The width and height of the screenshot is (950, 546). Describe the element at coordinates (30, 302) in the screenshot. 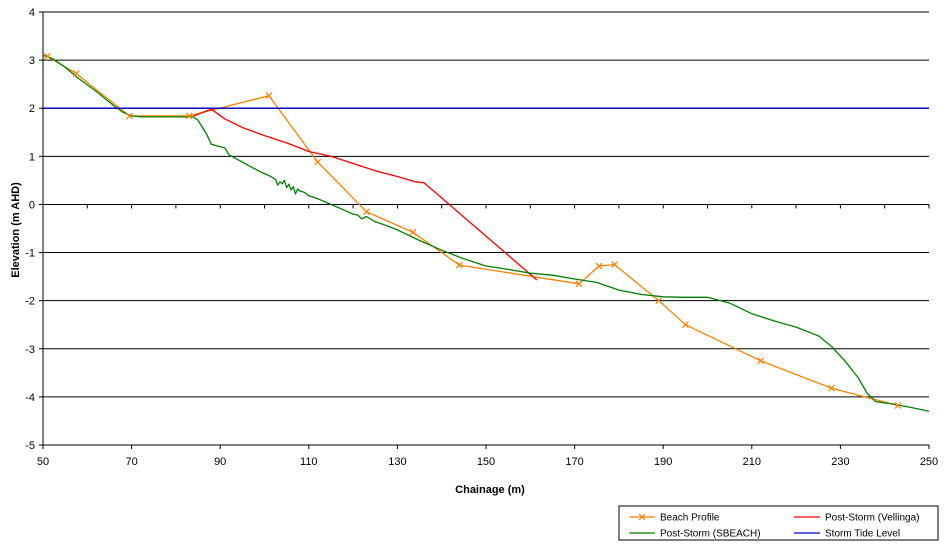

I see `y-tick-label: -2` at that location.